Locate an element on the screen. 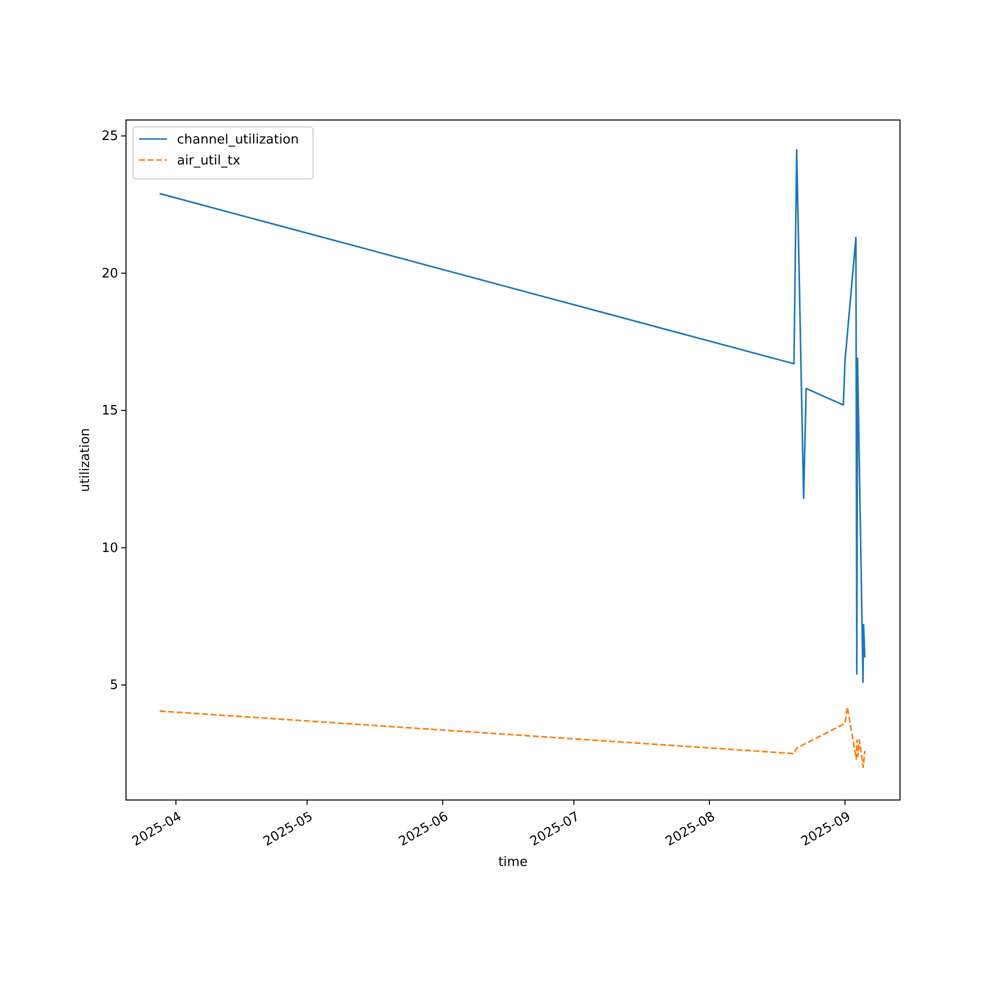  y-tick-label: 15 is located at coordinates (110, 411).